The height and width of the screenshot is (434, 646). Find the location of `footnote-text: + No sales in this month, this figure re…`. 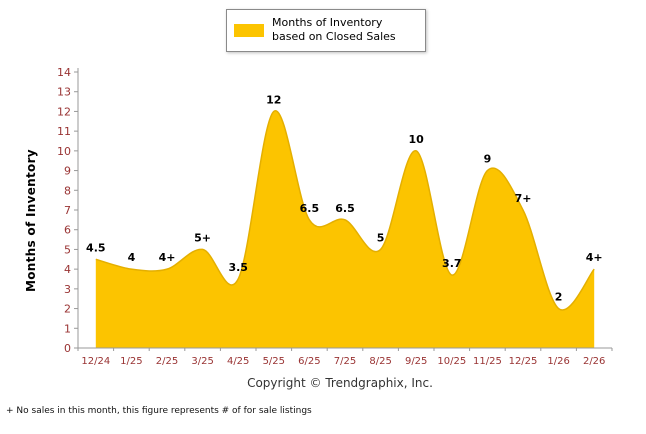

footnote-text: + No sales in this month, this figure re… is located at coordinates (159, 411).